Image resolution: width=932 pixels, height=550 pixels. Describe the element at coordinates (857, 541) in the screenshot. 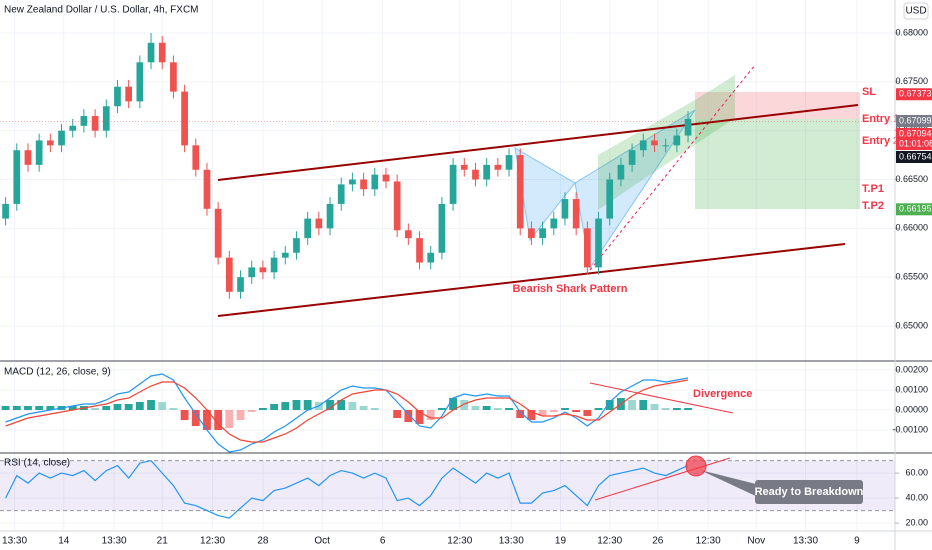

I see `x-tick-label: 9` at that location.